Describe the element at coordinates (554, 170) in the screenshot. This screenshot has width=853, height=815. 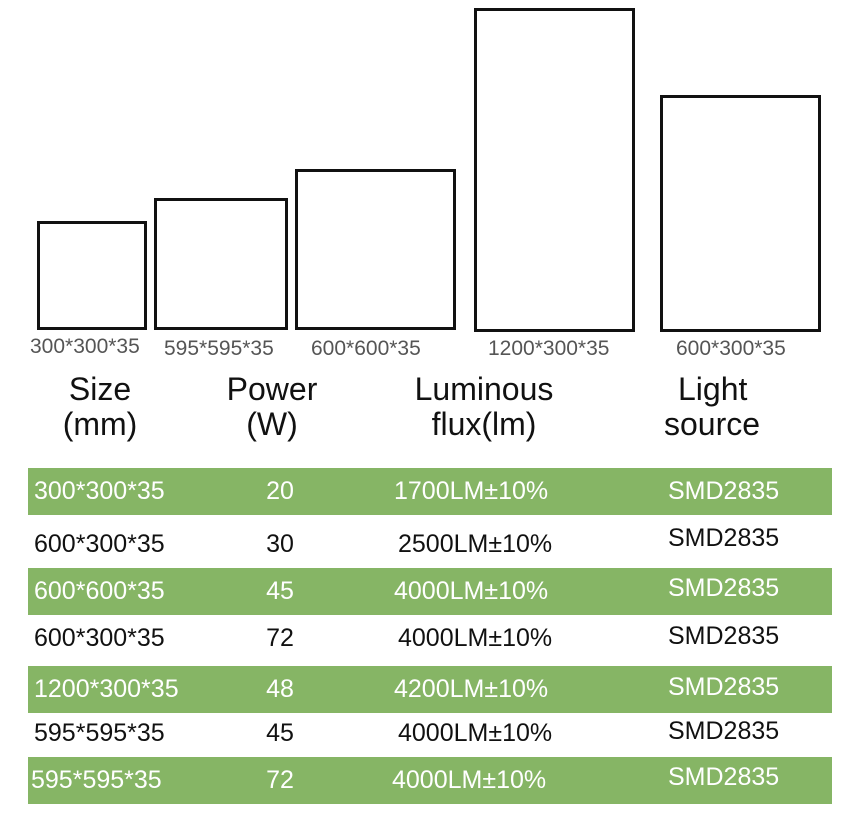
I see `panel-1200x300` at that location.